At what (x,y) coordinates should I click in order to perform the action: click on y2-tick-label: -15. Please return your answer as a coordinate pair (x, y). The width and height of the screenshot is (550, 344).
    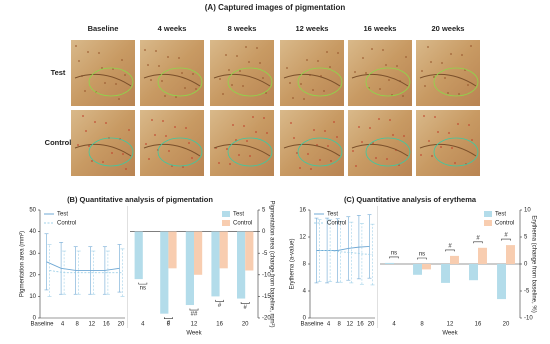
    Looking at the image, I should click on (266, 297).